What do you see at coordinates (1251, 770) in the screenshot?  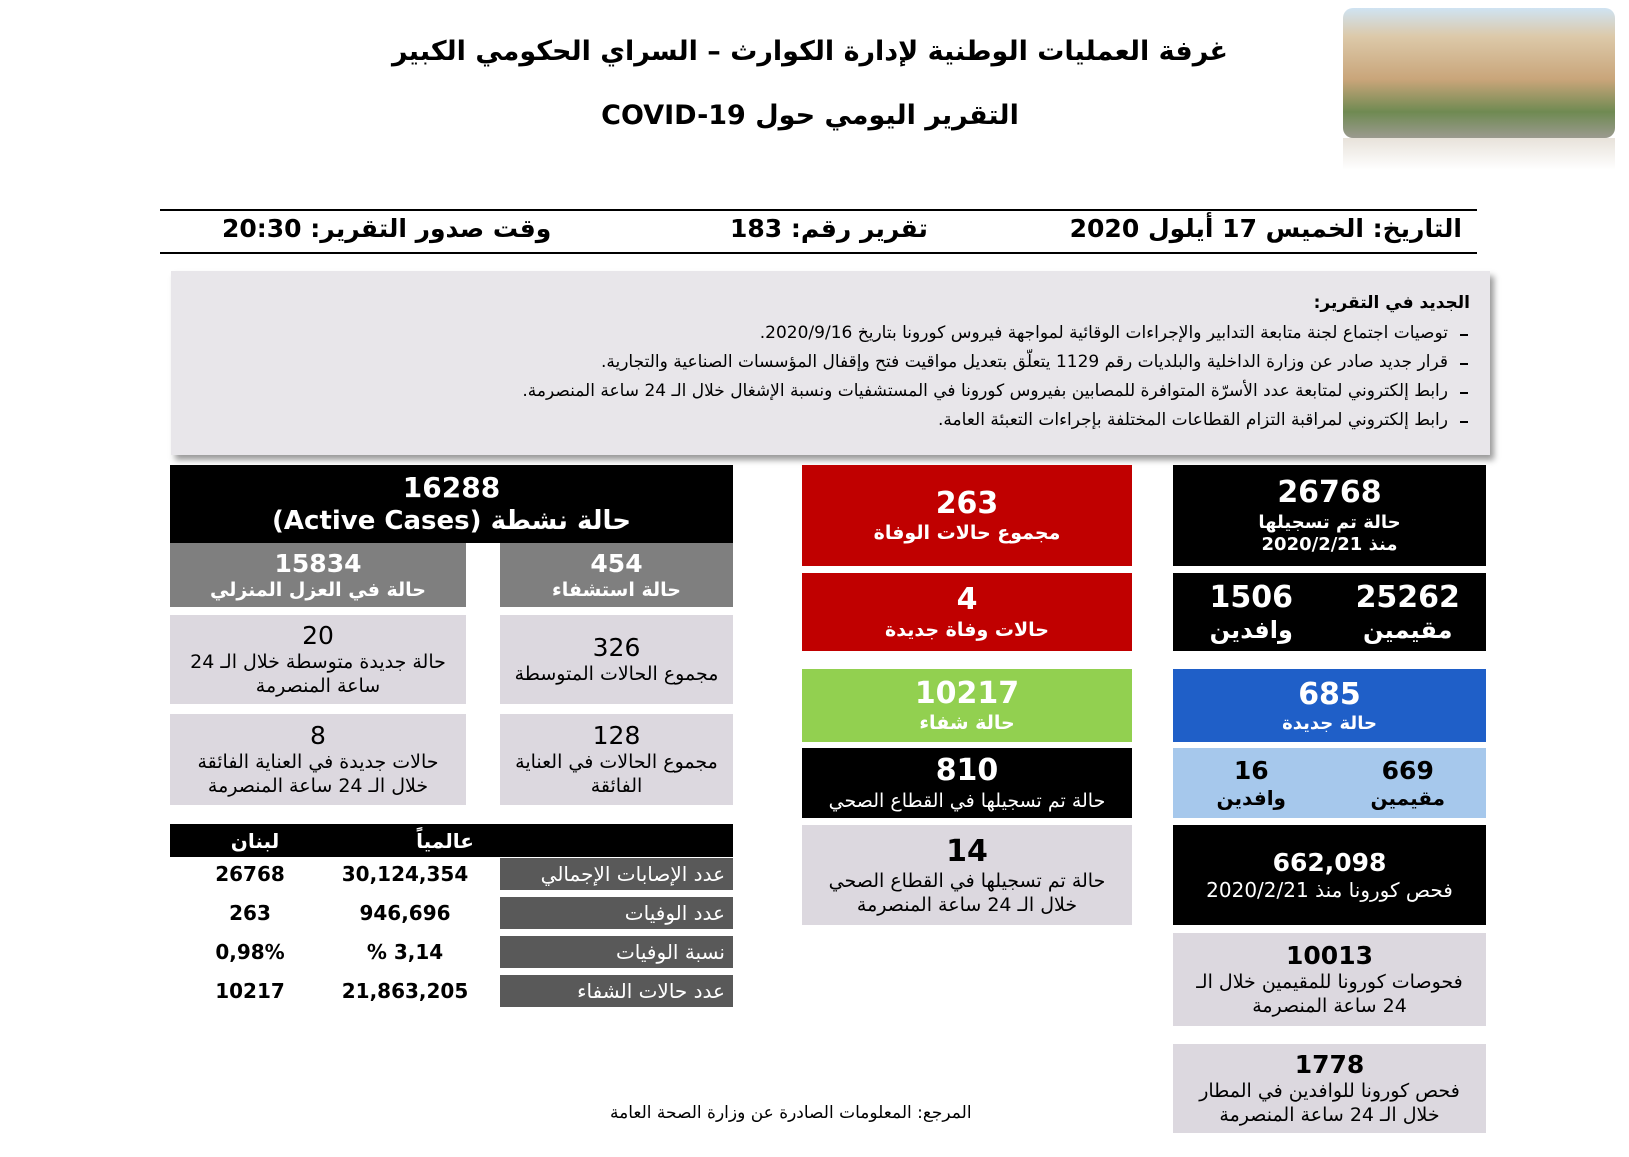 I see `split-value: 16` at bounding box center [1251, 770].